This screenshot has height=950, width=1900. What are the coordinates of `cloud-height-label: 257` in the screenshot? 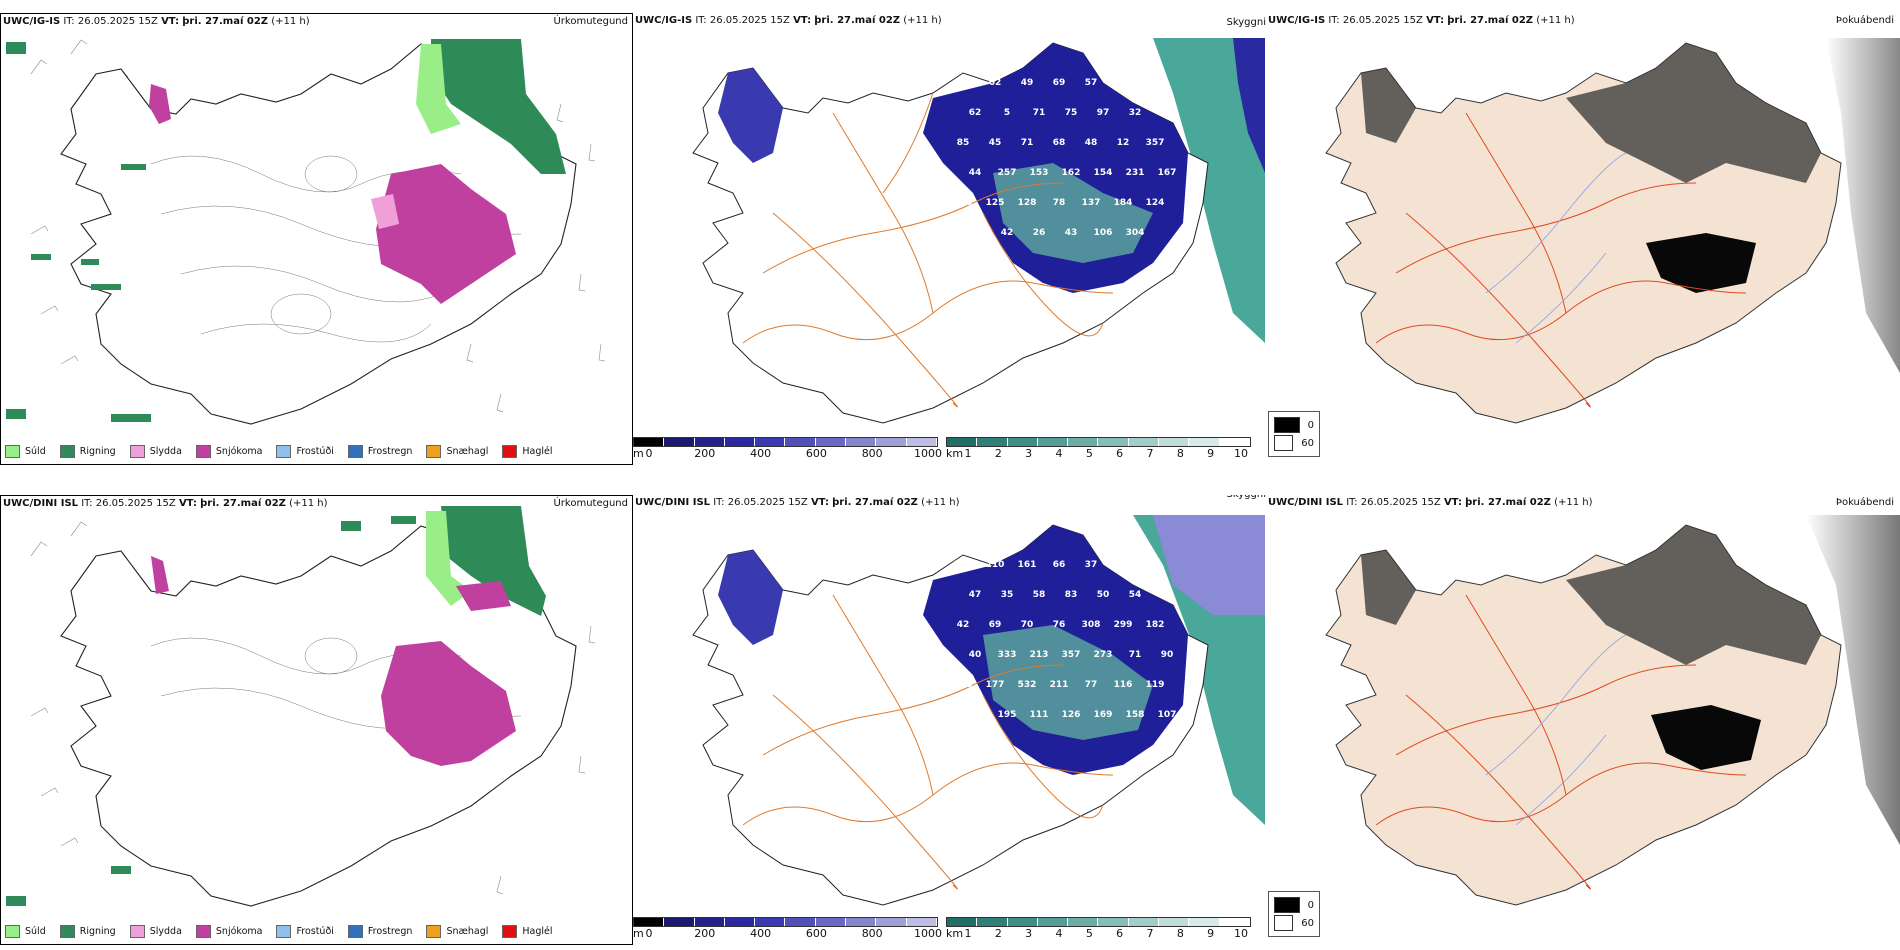 It's located at (1007, 173).